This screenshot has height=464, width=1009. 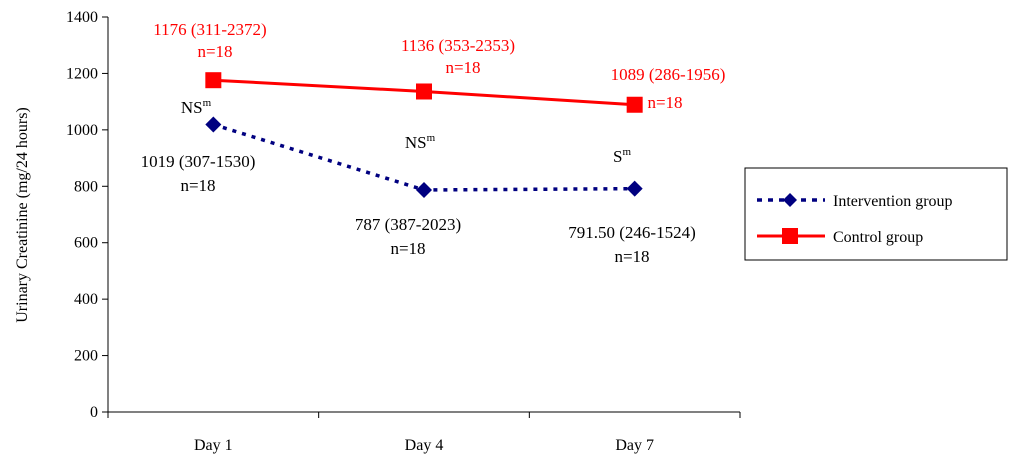 What do you see at coordinates (86, 243) in the screenshot?
I see `y-tick-label: 600` at bounding box center [86, 243].